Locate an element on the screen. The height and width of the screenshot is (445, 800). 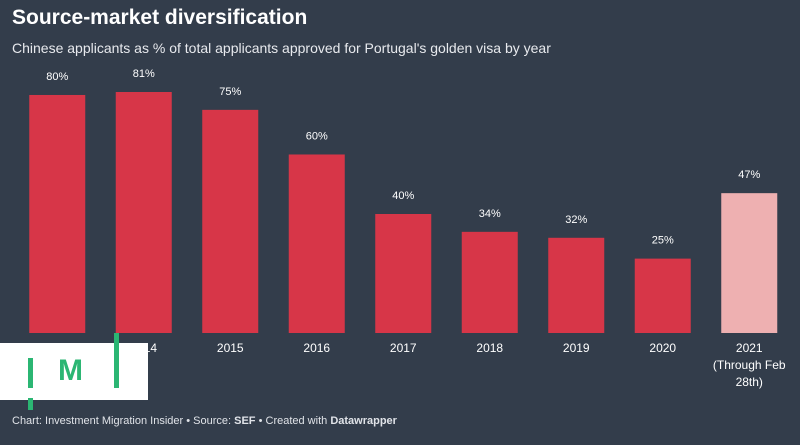
footer-source: SEF is located at coordinates (245, 421).